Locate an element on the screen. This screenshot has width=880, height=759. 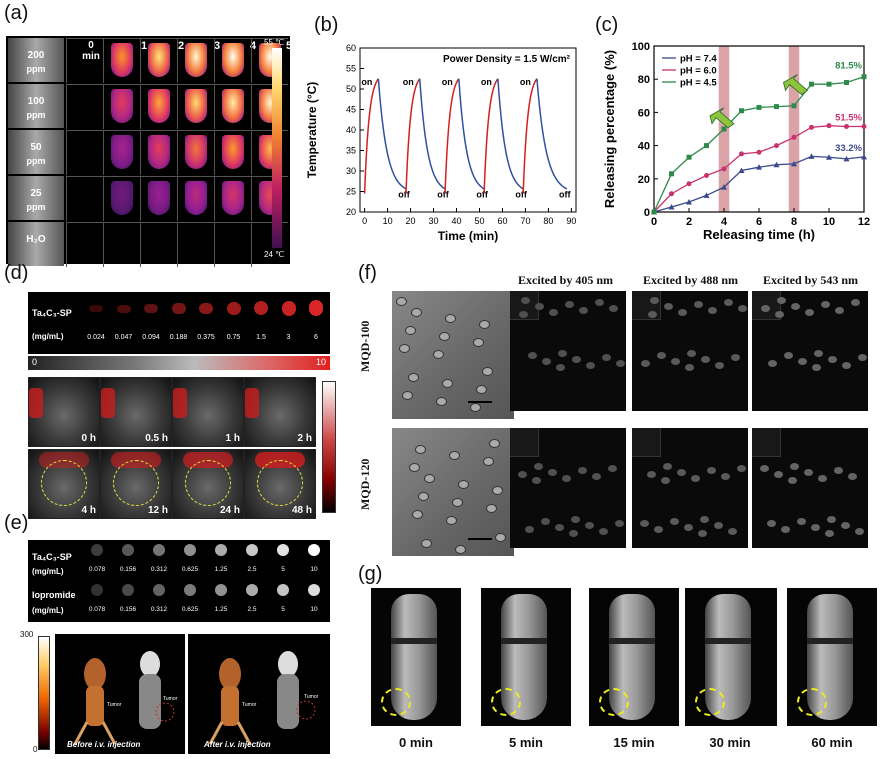
after-caption: After i.v. injection is located at coordinates (237, 744).